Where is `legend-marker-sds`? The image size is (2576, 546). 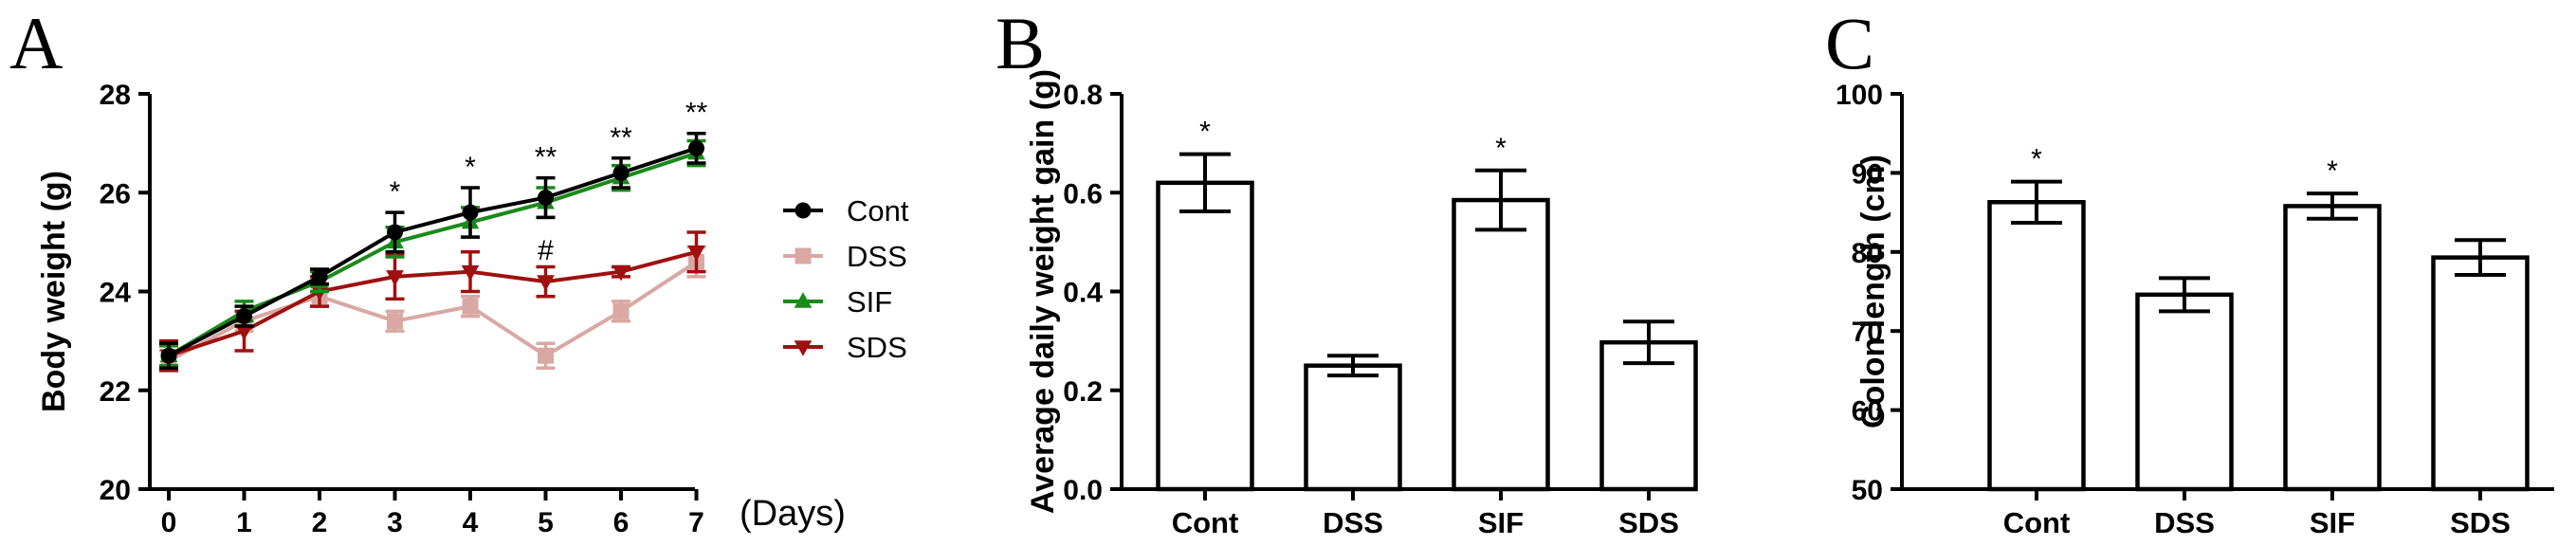
legend-marker-sds is located at coordinates (803, 348).